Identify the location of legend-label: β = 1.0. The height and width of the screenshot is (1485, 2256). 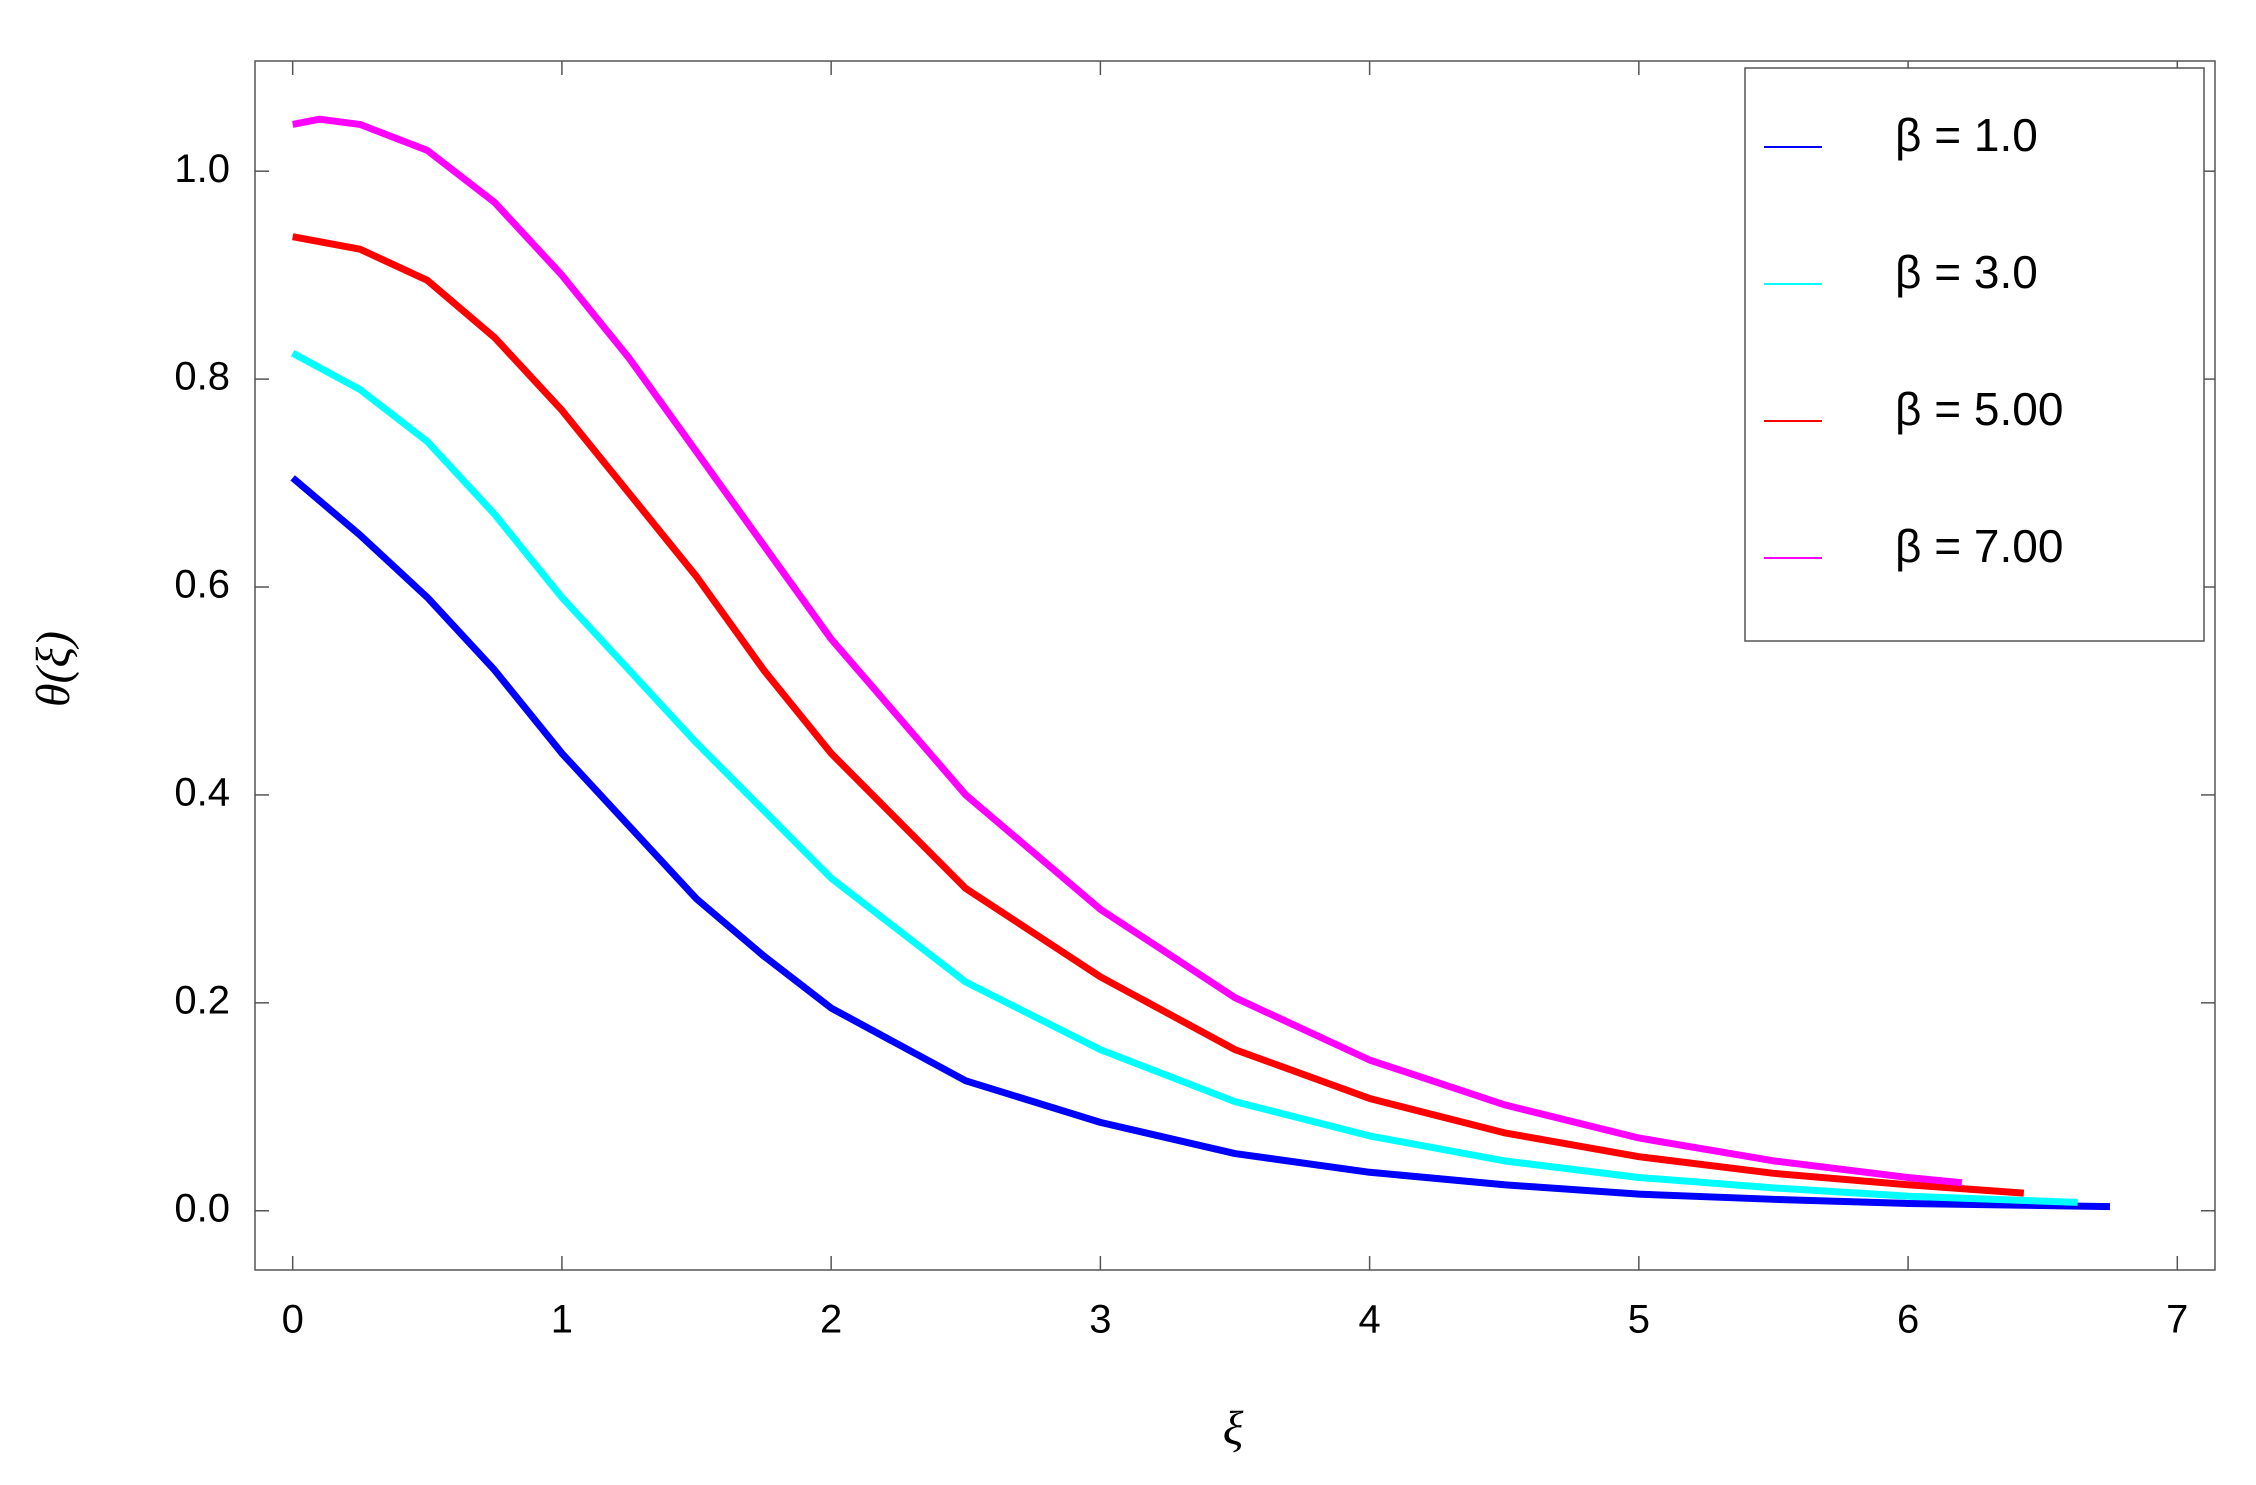
(1966, 135).